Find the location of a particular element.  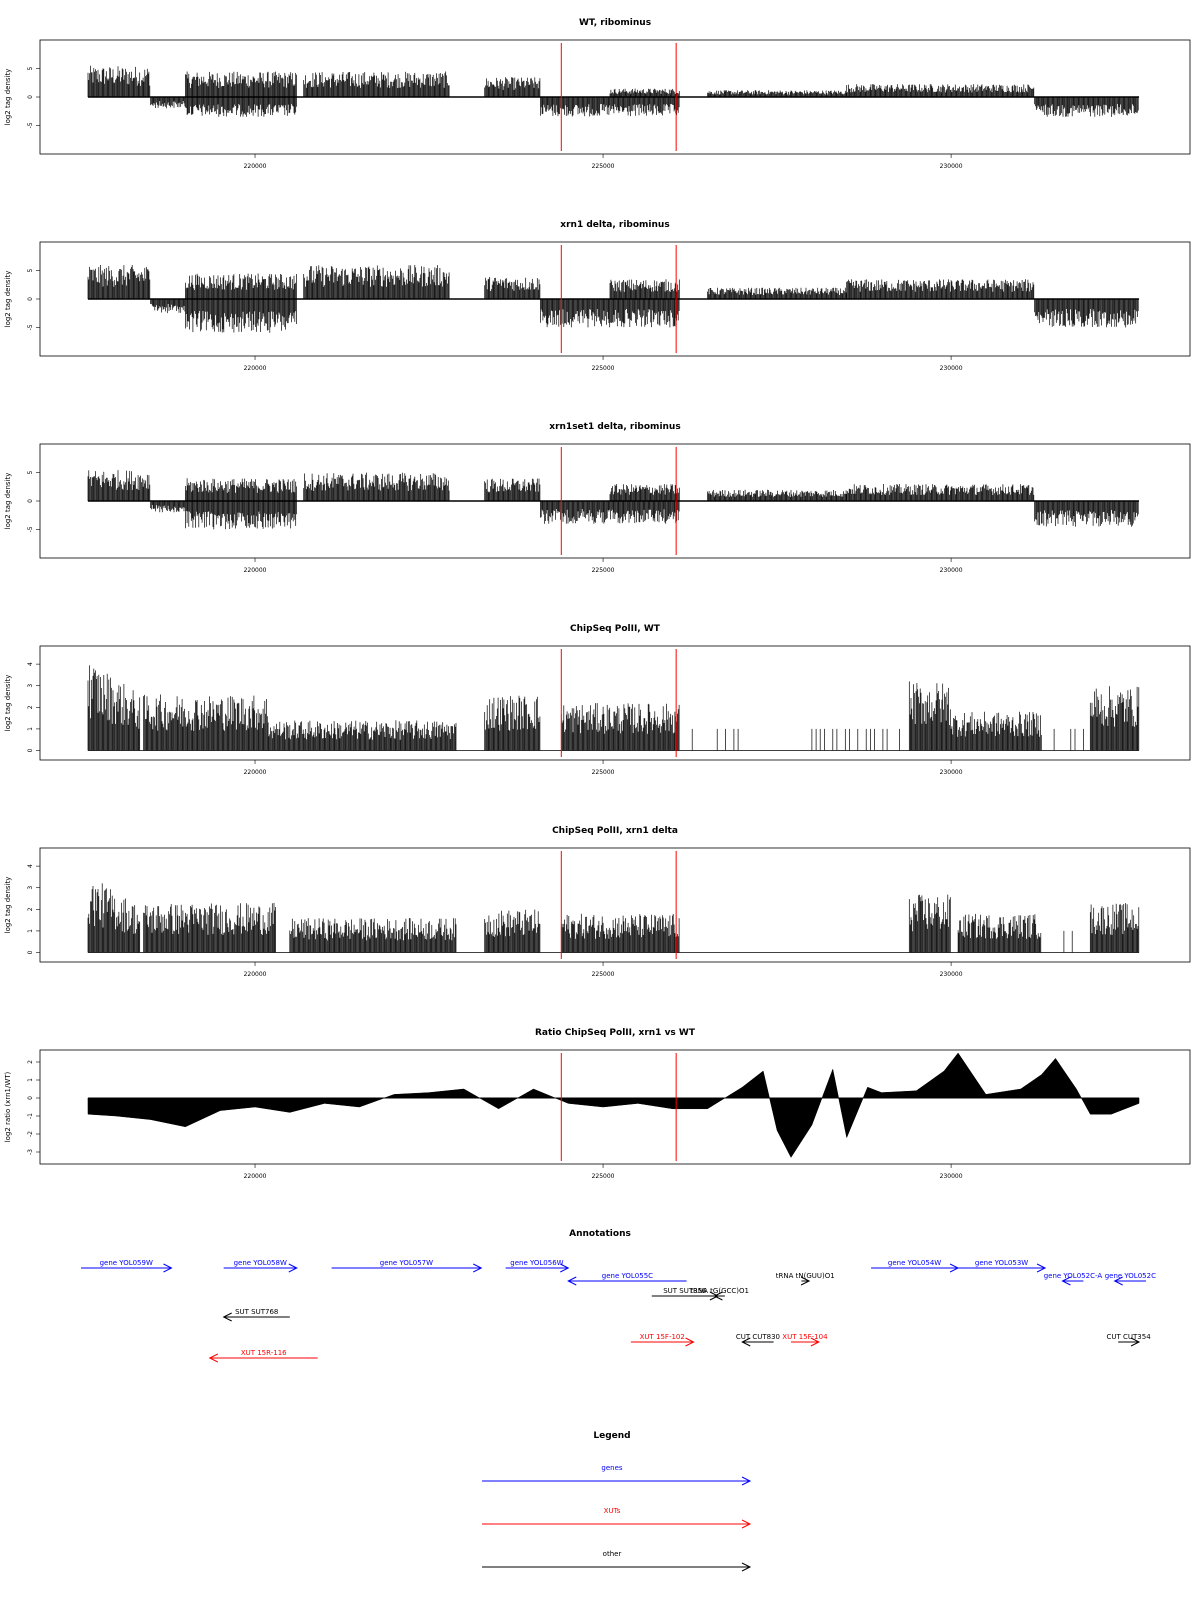

panel-title: WT, ribominus is located at coordinates (615, 23).